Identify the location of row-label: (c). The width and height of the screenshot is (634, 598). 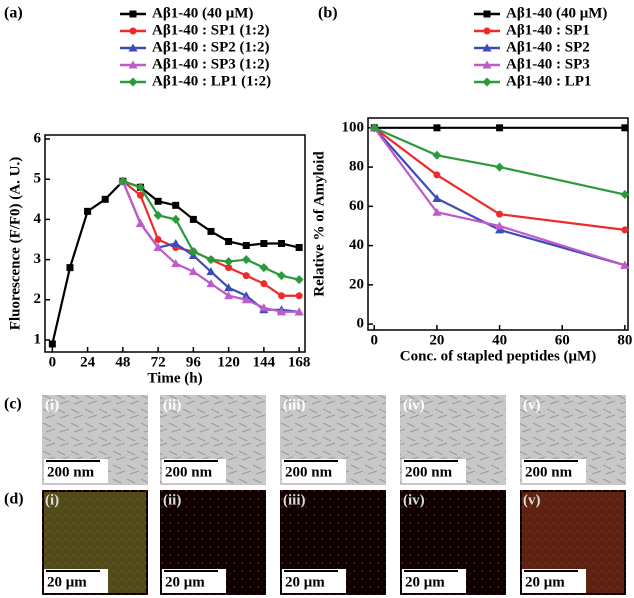
(13, 404).